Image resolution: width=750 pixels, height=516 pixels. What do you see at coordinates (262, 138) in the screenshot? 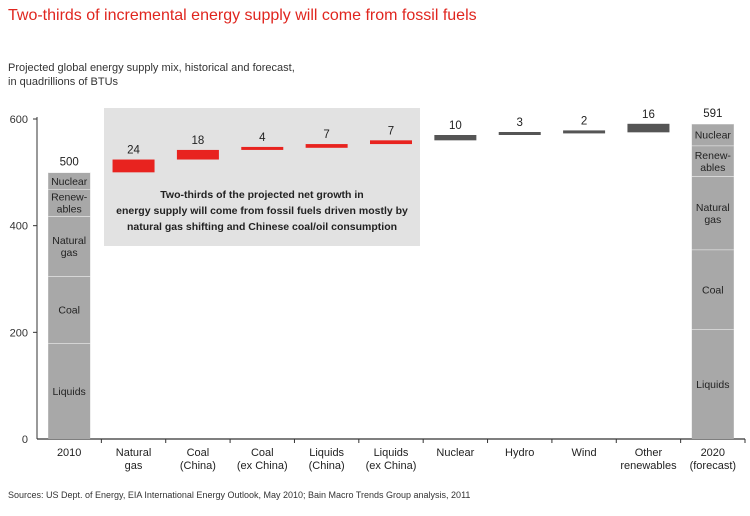
I see `increment-value-label: 4` at bounding box center [262, 138].